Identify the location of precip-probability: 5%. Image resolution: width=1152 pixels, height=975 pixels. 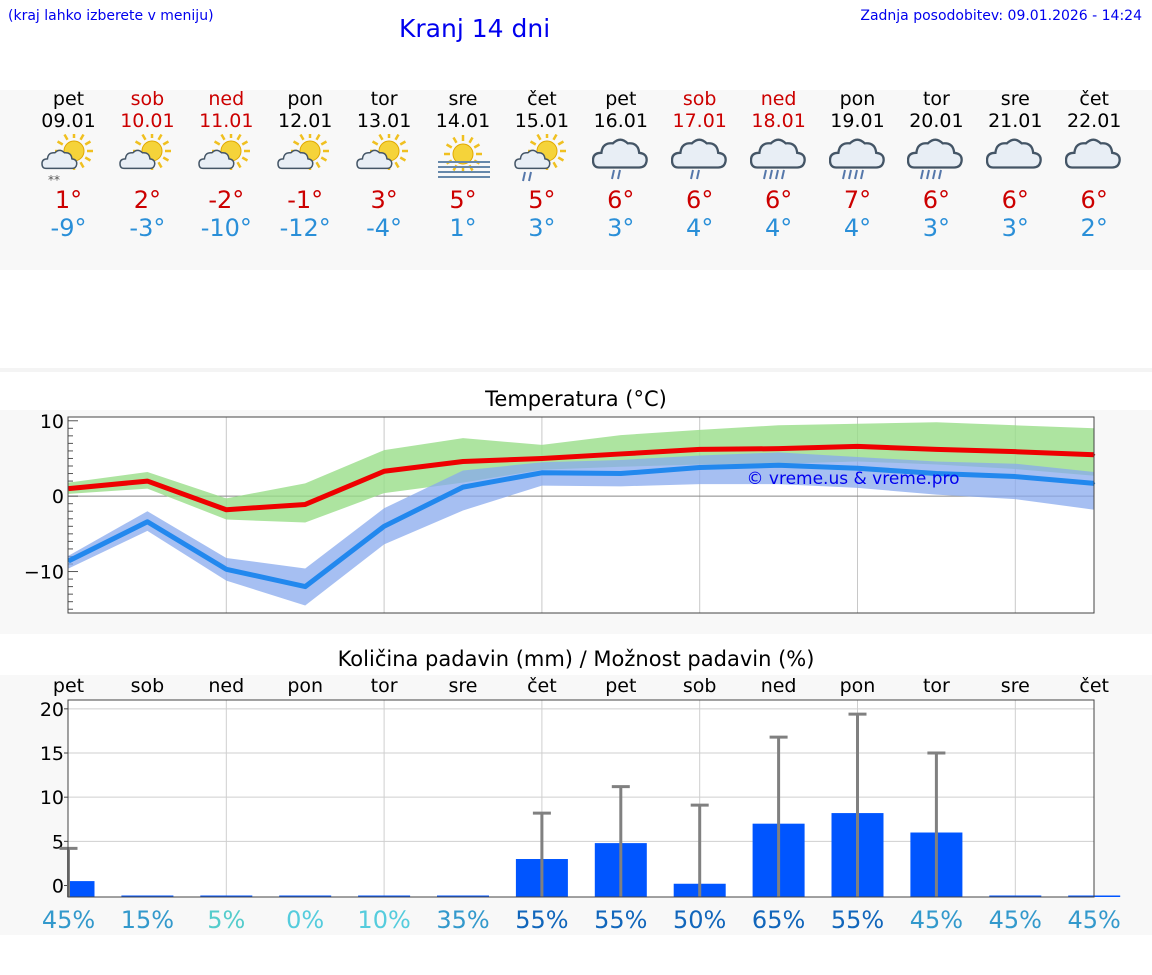
(226, 920).